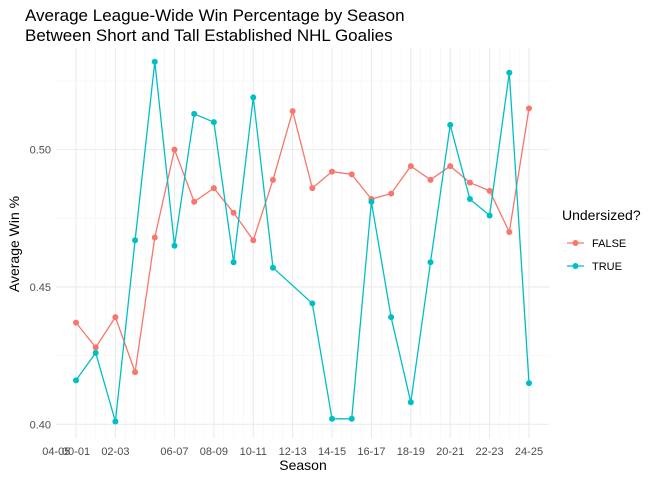  What do you see at coordinates (601, 215) in the screenshot?
I see `legend-title: Undersized?` at bounding box center [601, 215].